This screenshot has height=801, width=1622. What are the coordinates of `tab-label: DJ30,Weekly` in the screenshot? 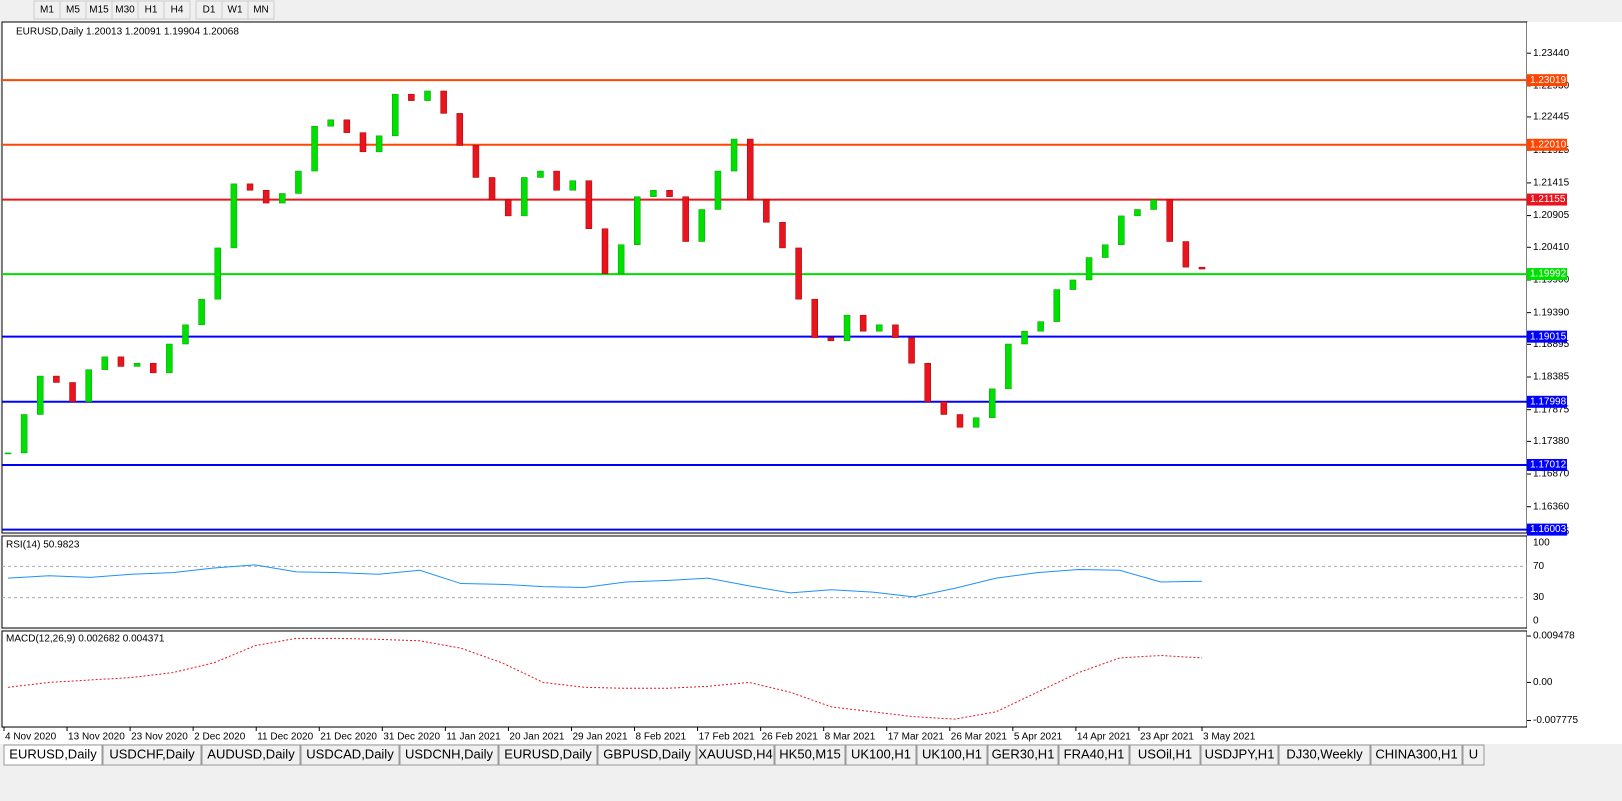 It's located at (1324, 753).